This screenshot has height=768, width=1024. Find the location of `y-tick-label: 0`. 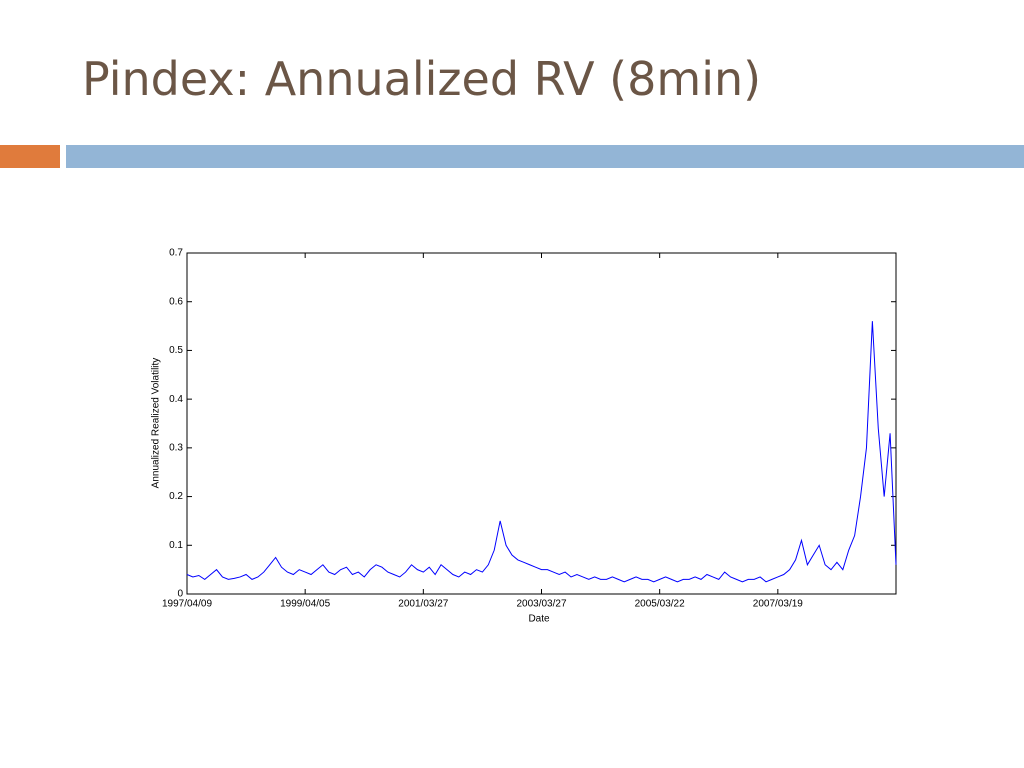

y-tick-label: 0 is located at coordinates (180, 594).